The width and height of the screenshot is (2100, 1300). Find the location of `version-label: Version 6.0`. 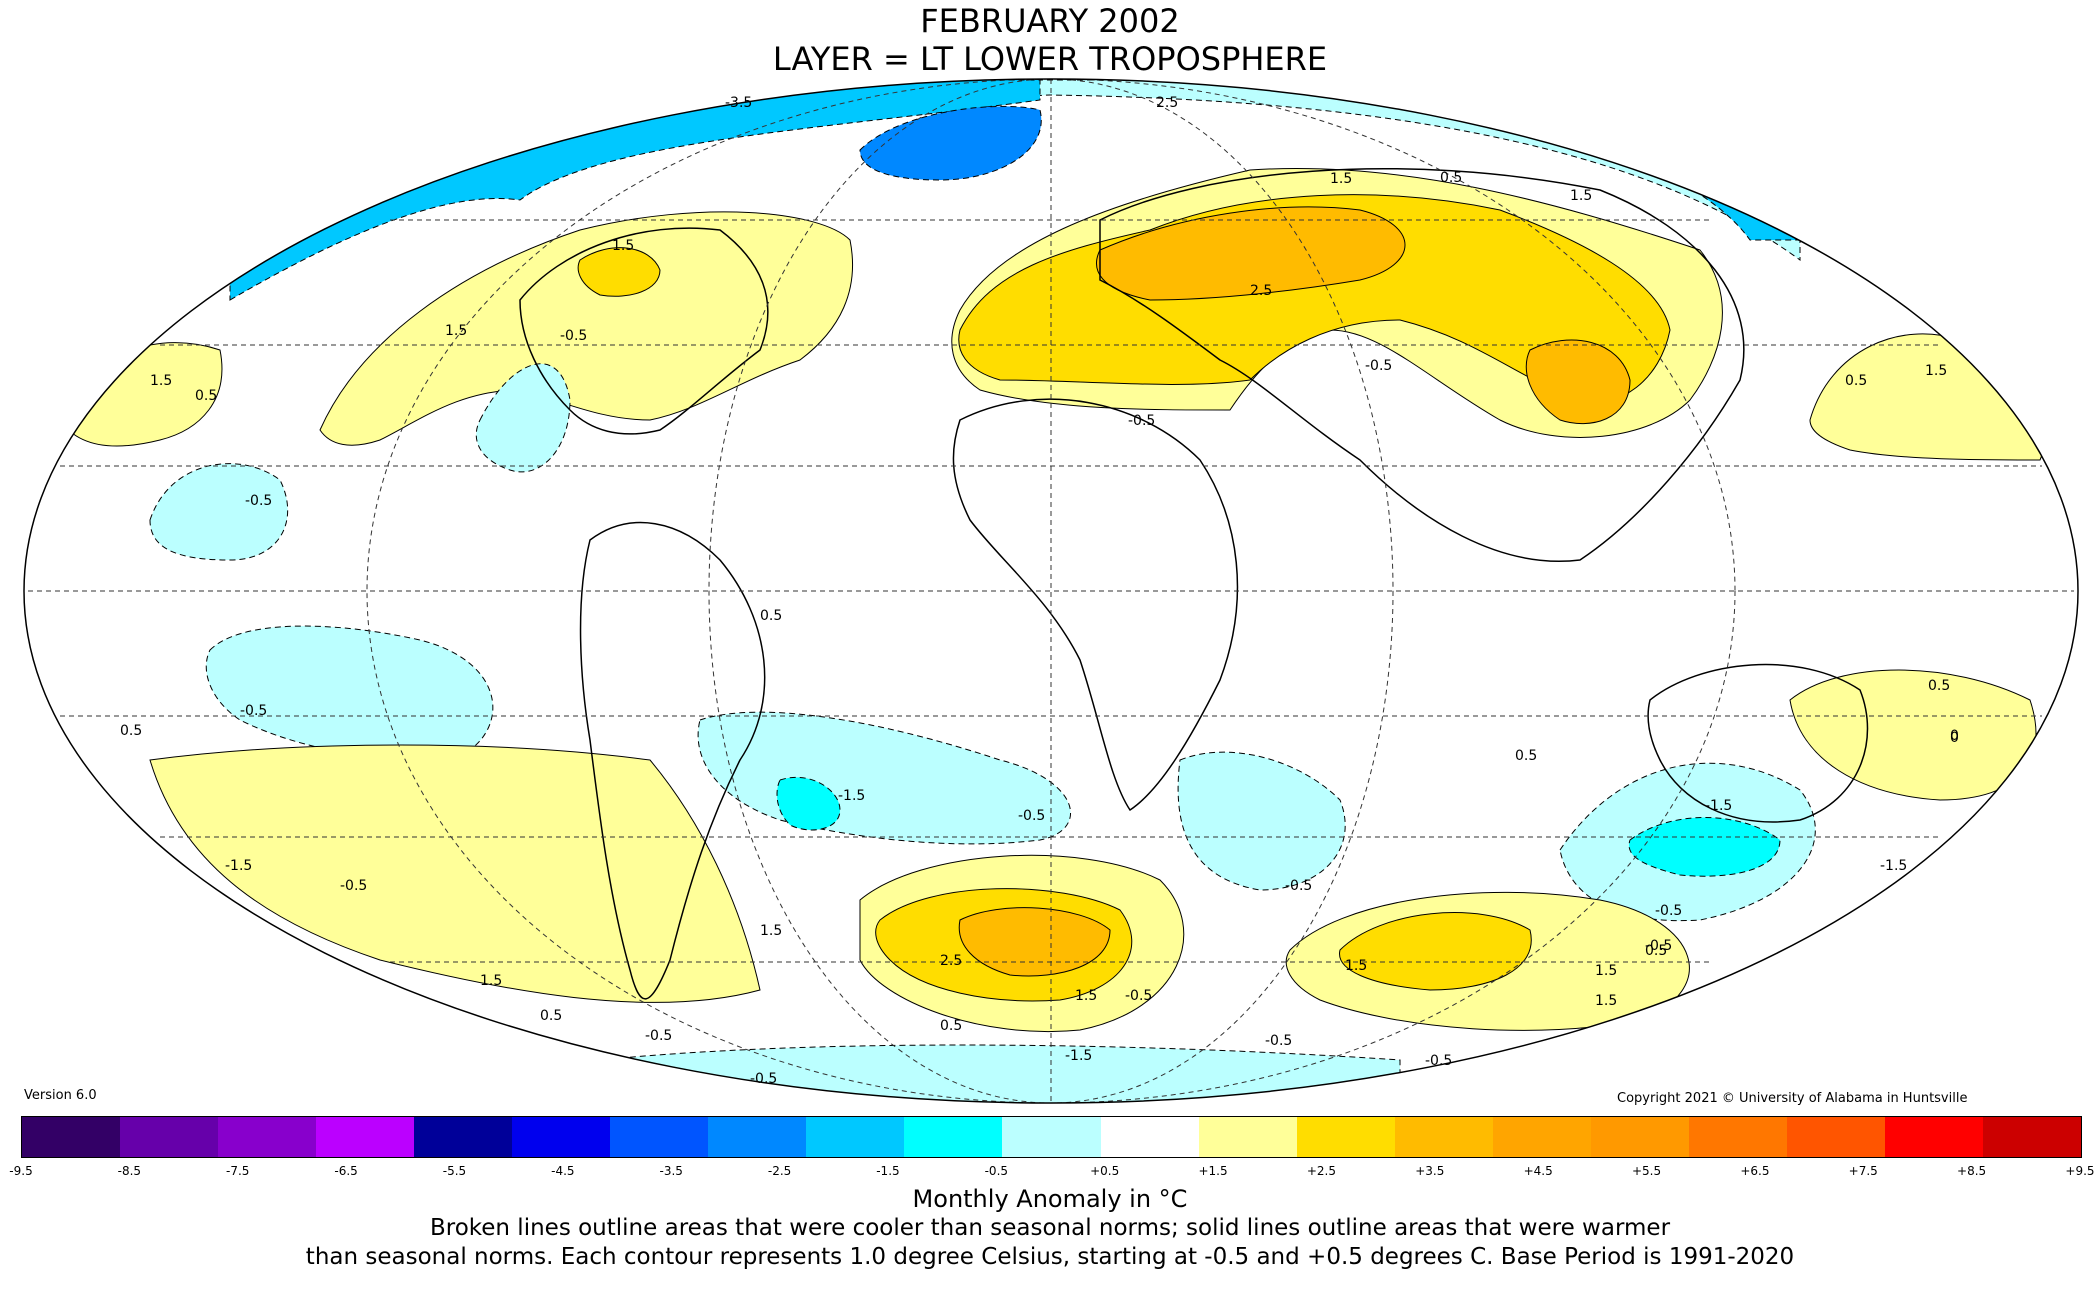

version-label: Version 6.0 is located at coordinates (60, 1095).